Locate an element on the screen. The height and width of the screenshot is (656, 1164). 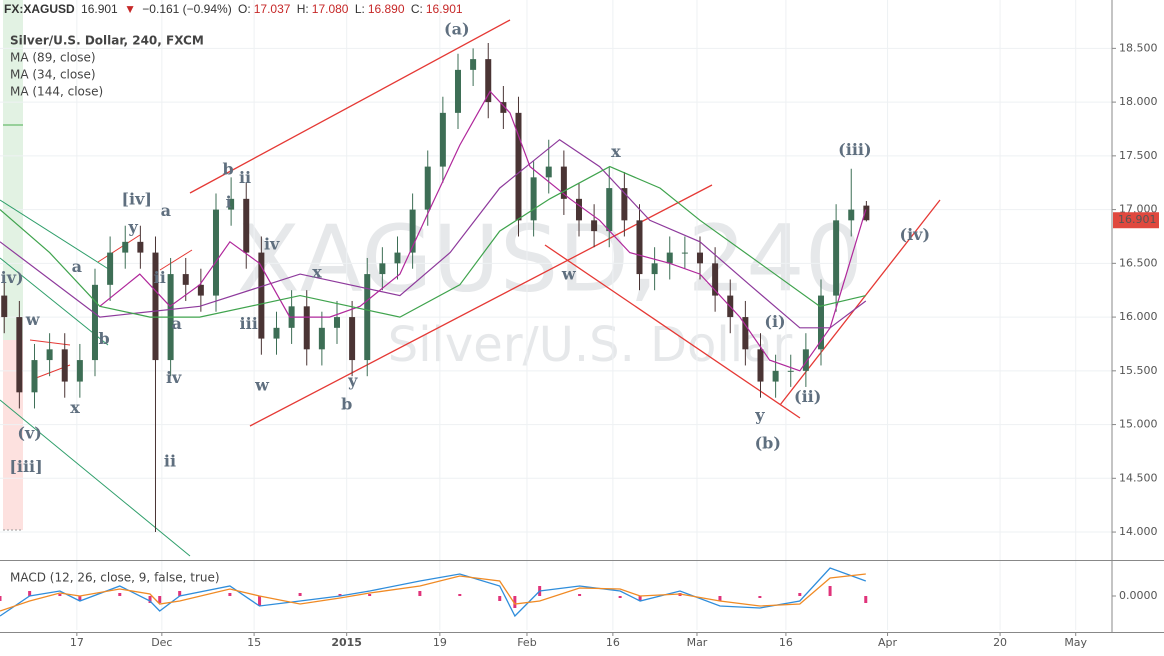
low: 16.890 is located at coordinates (386, 9).